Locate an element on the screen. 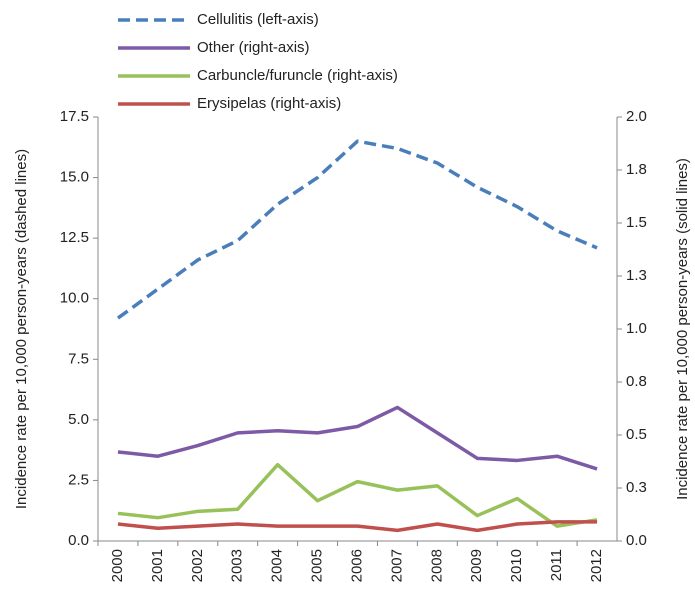 This screenshot has width=695, height=593. y-tick-label: 10.0 is located at coordinates (74, 298).